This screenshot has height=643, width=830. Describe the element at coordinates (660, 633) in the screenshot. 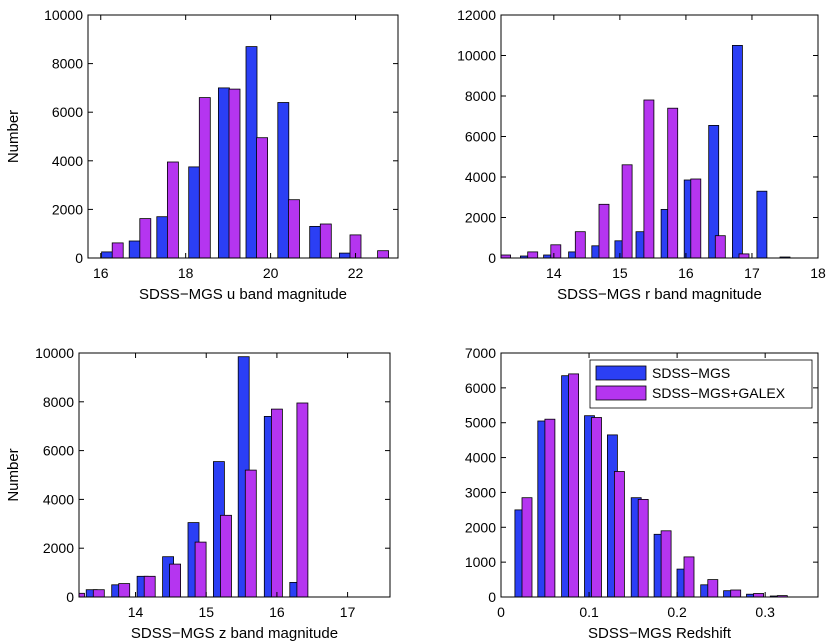

I see `x-axis-label: SDSS−MGS Redshift` at that location.